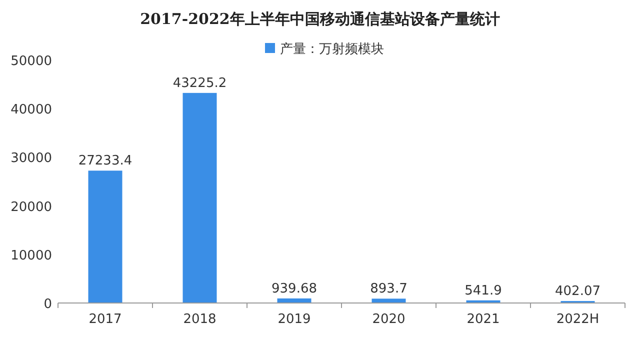 The width and height of the screenshot is (640, 363). Describe the element at coordinates (105, 161) in the screenshot. I see `data-label: 27233.4` at that location.